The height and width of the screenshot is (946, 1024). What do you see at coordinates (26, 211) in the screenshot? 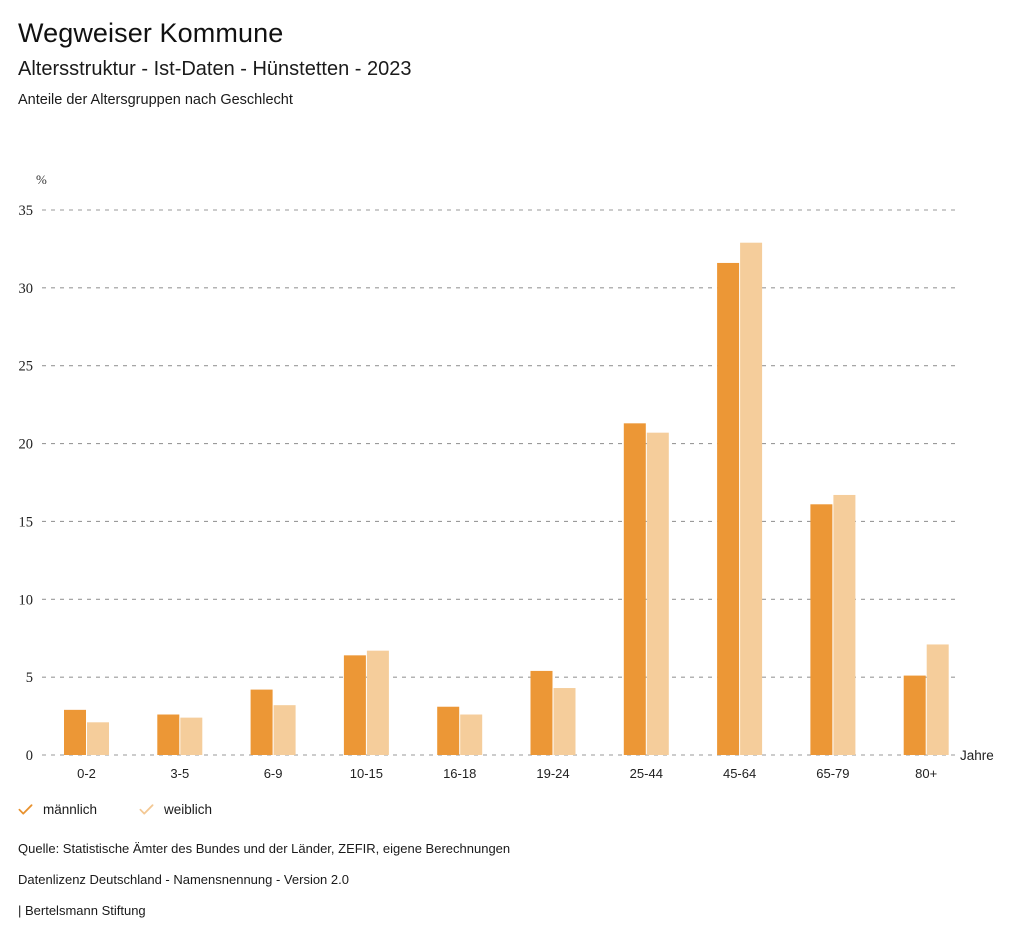
I see `y-axis-tick-label: 35` at bounding box center [26, 211].